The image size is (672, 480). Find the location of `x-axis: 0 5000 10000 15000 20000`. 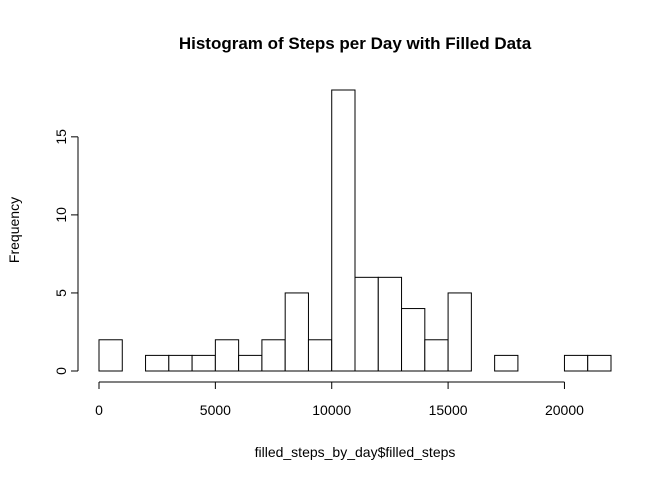

x-axis: 0 5000 10000 15000 20000 is located at coordinates (339, 399).